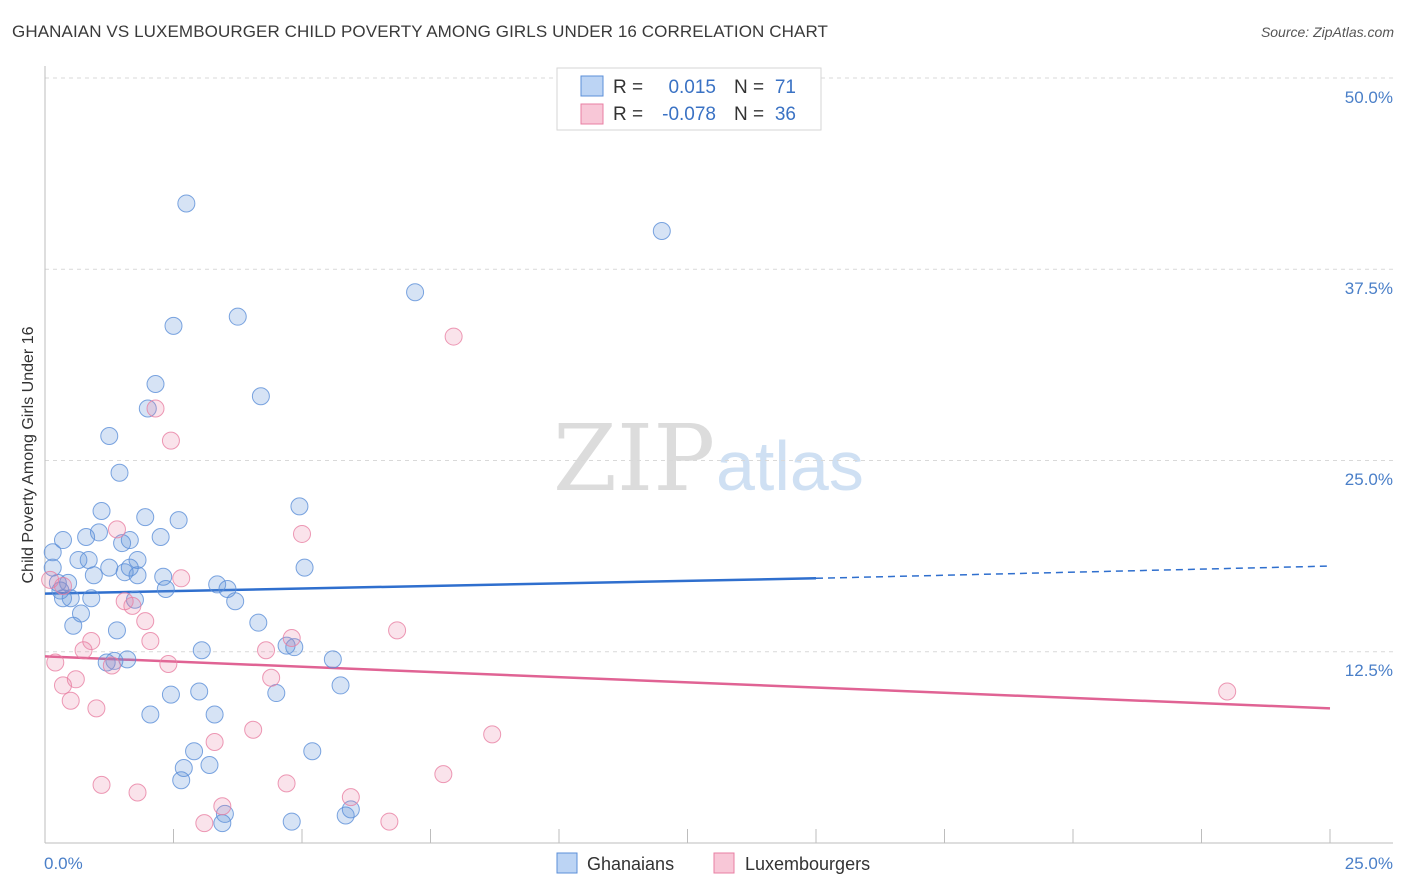  Describe the element at coordinates (687, 682) in the screenshot. I see `trend-line-luxembourgers` at that location.